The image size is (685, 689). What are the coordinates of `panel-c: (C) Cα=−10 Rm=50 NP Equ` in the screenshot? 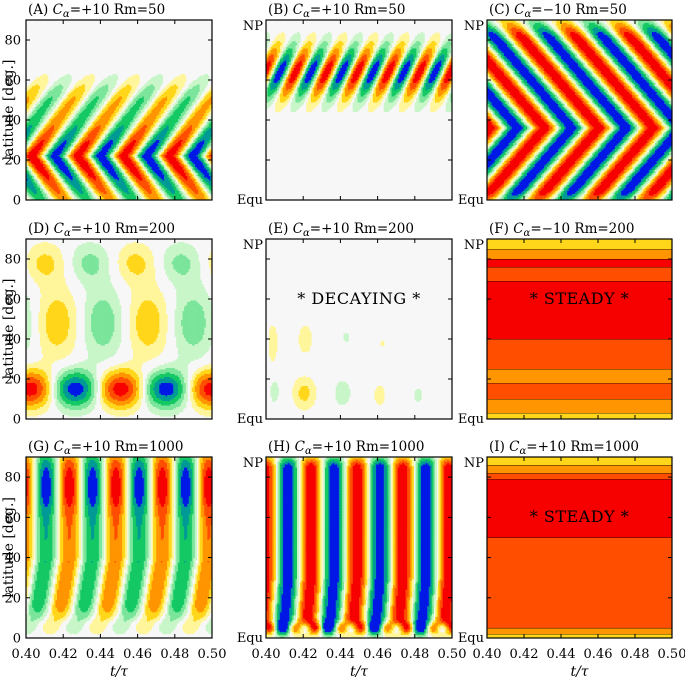 It's located at (565, 105).